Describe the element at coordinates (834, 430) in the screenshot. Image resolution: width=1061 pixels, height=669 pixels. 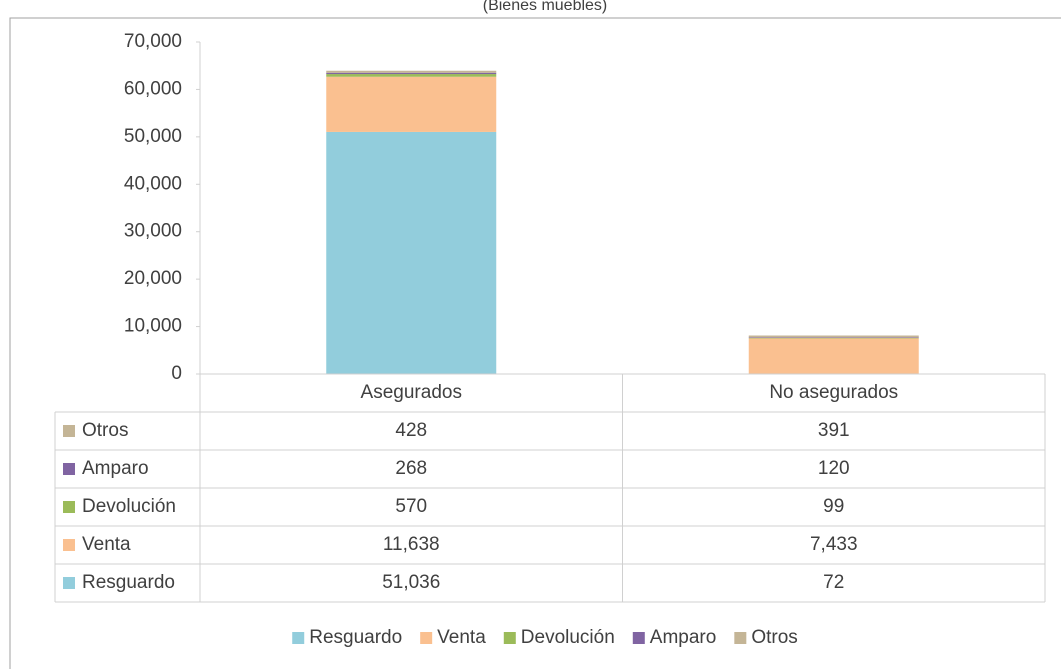
I see `table-cell: 391` at that location.